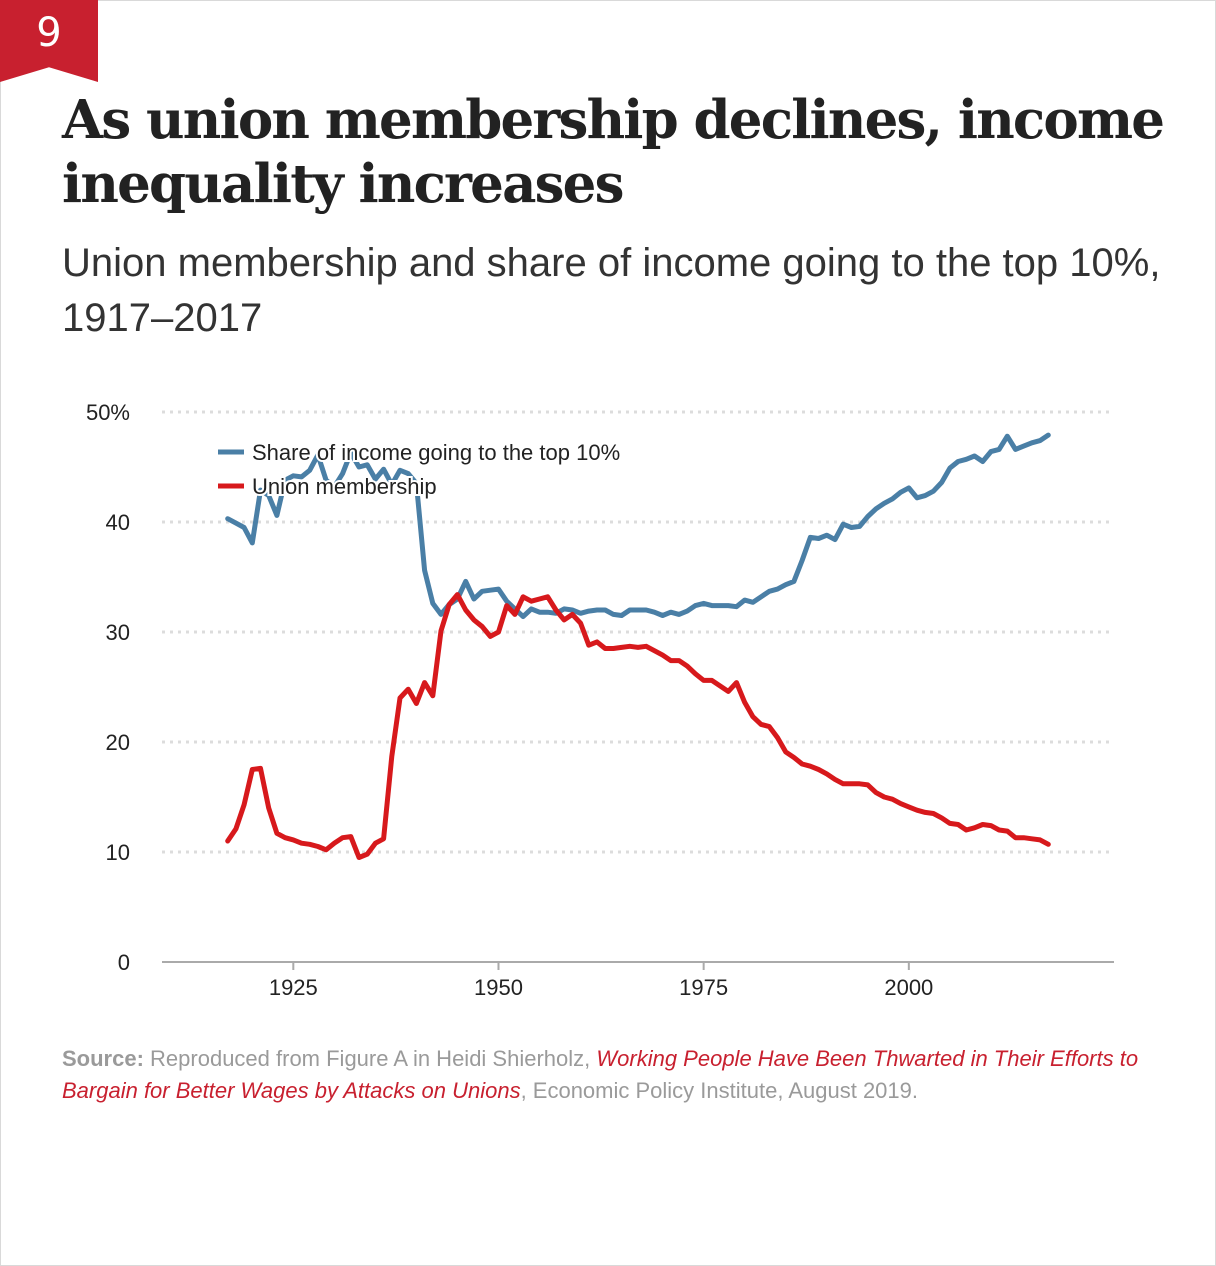 Image resolution: width=1216 pixels, height=1266 pixels. Describe the element at coordinates (601, 981) in the screenshot. I see `x-axis: 1925 1950 1975 2000` at that location.